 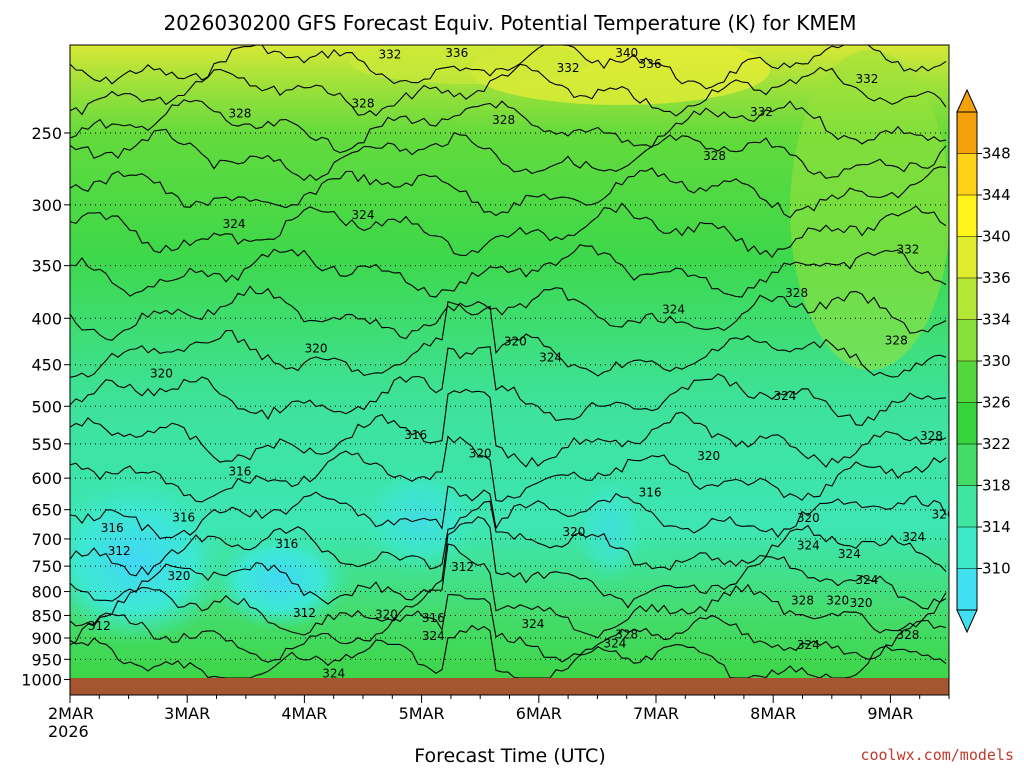 What do you see at coordinates (967, 100) in the screenshot?
I see `colorbar-extend-top` at bounding box center [967, 100].